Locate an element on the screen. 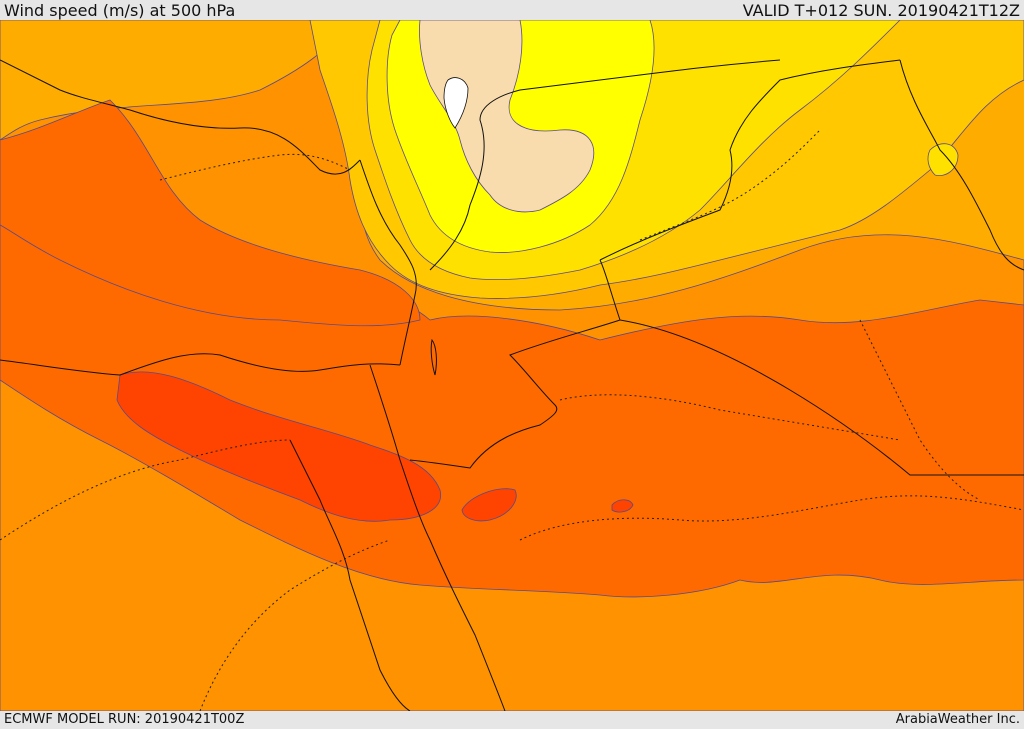 This screenshot has width=1024, height=729. internal-border-turkey is located at coordinates (255, 167).